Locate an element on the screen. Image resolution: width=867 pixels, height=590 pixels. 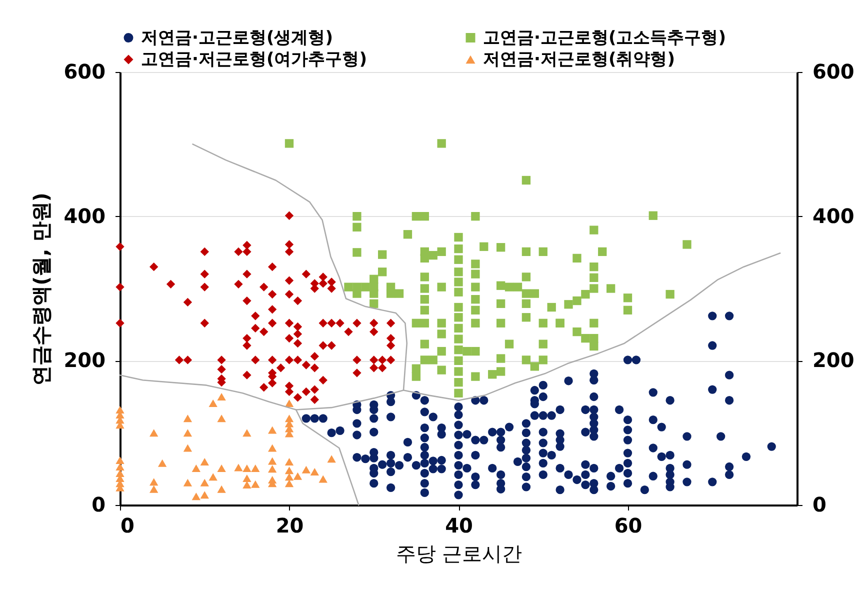
y-tick-label: 400 is located at coordinates (85, 216).